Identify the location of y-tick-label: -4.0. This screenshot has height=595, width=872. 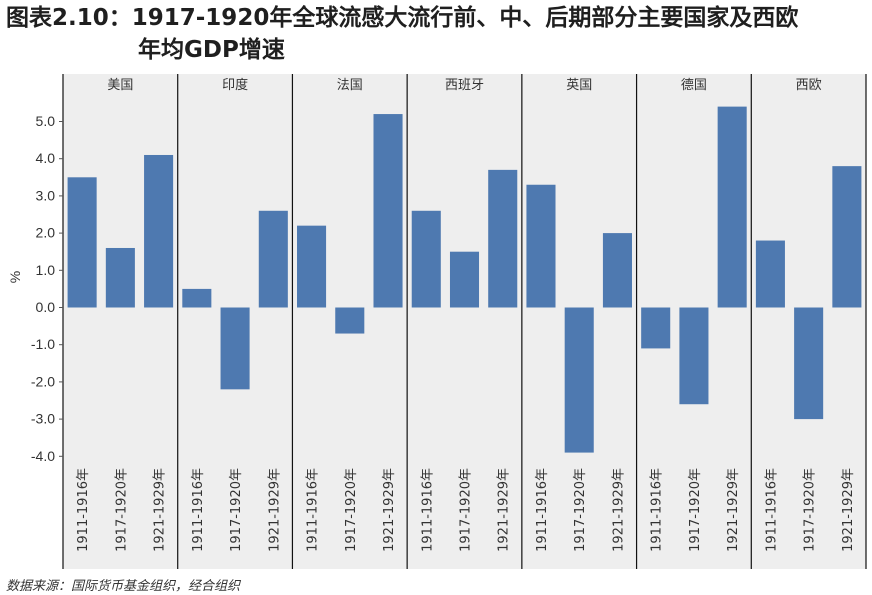
(43, 456).